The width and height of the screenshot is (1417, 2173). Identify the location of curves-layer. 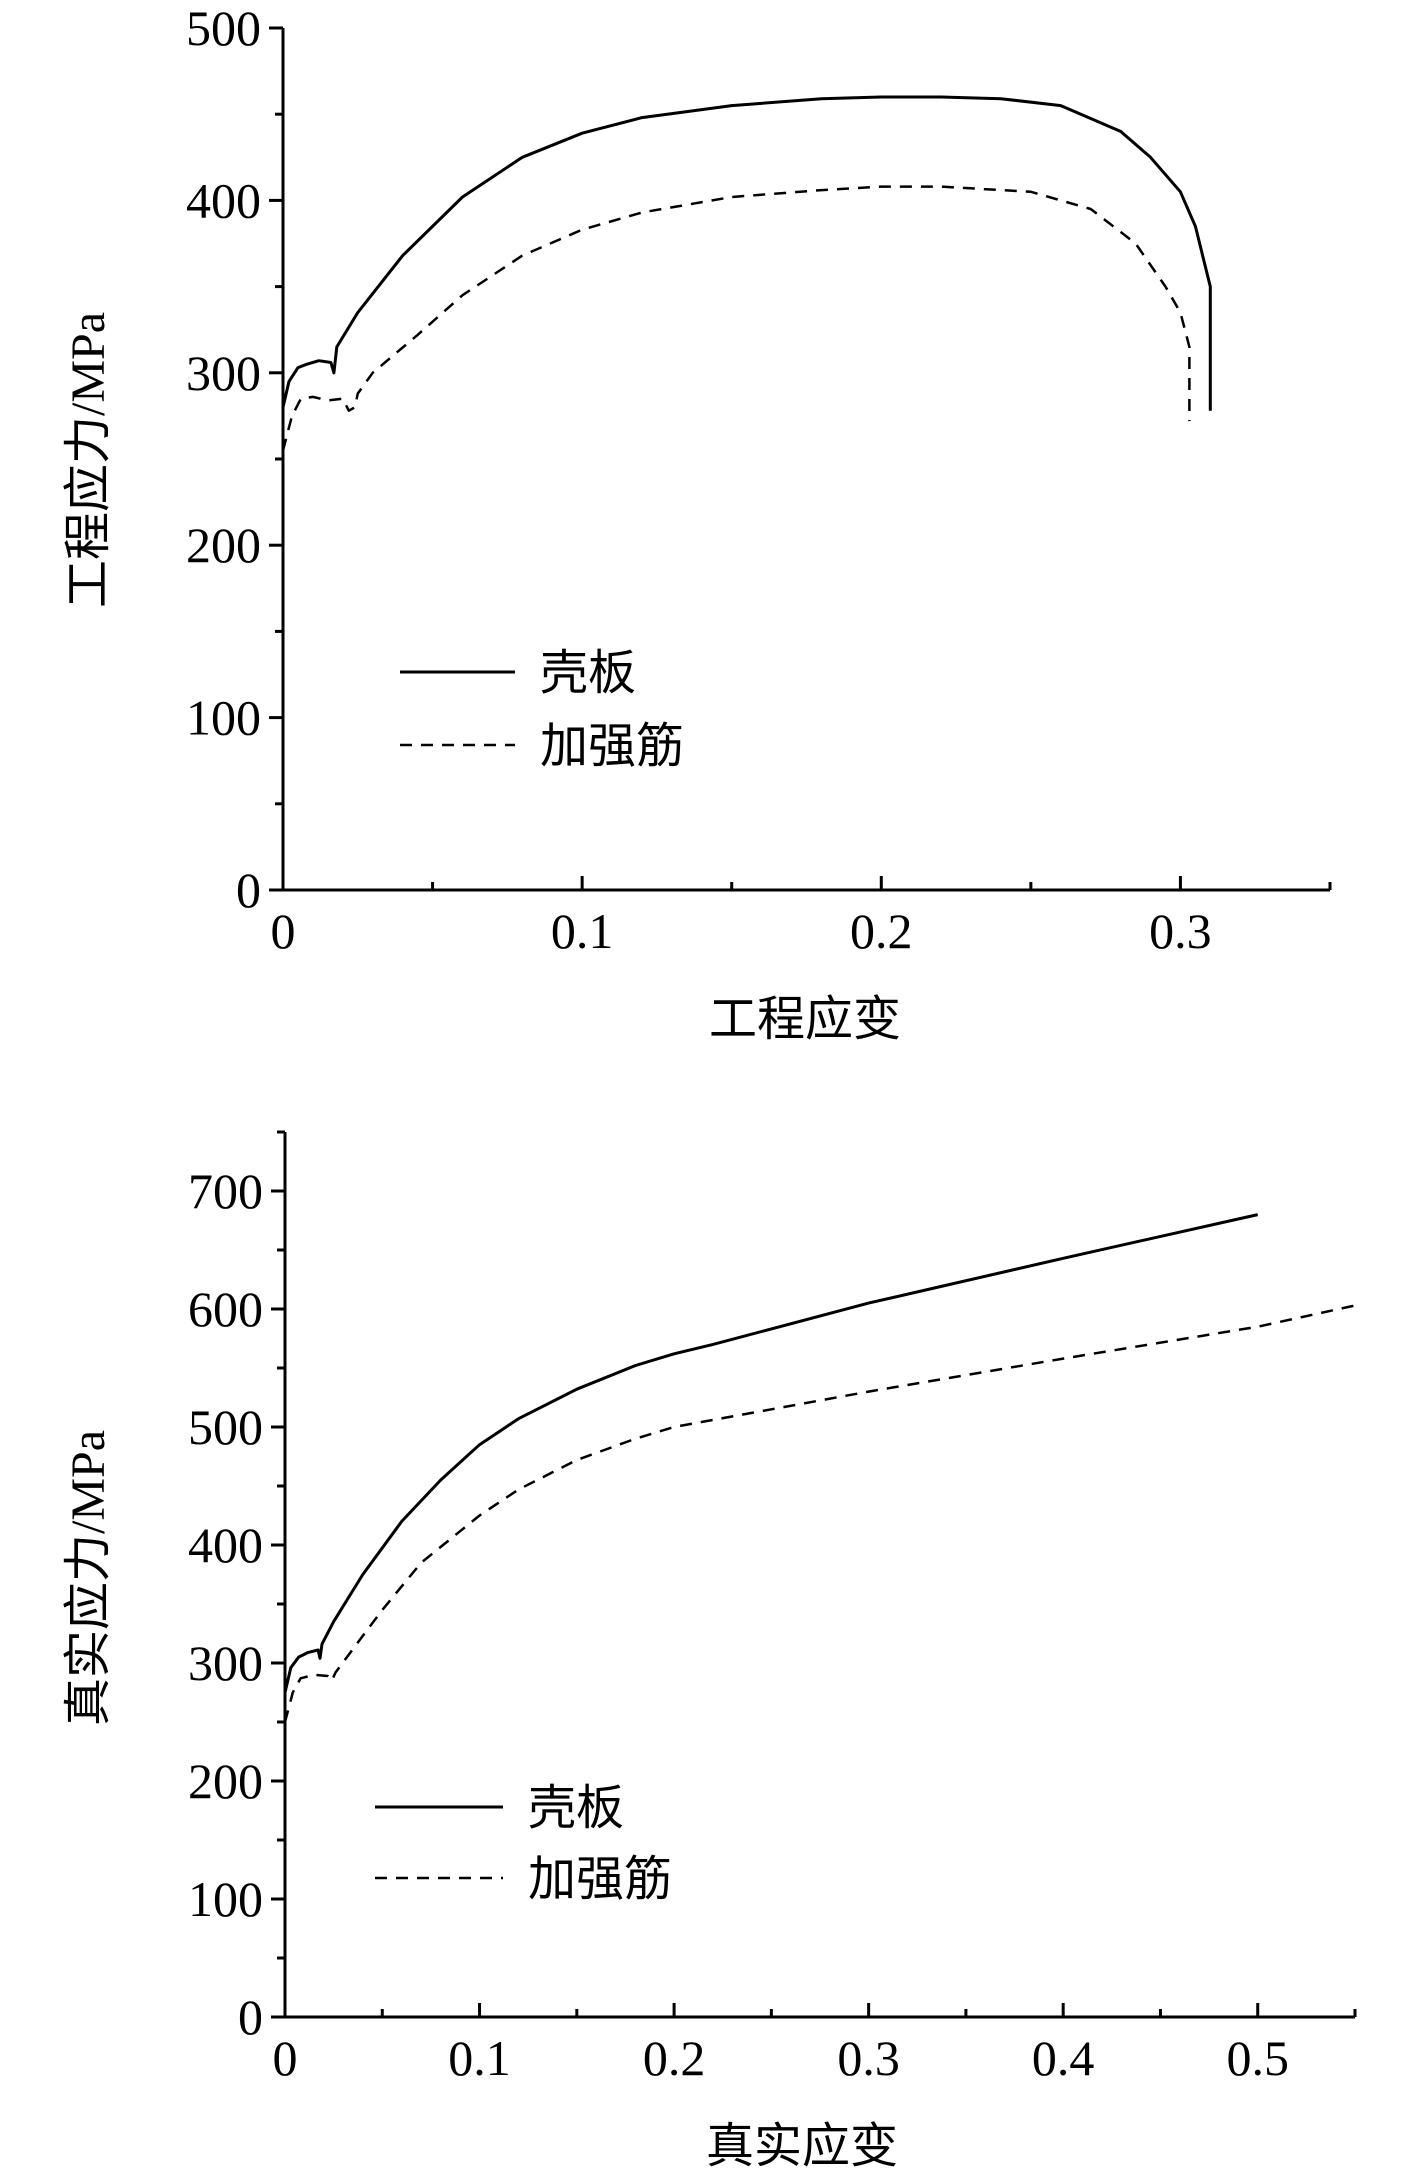
(746, 273).